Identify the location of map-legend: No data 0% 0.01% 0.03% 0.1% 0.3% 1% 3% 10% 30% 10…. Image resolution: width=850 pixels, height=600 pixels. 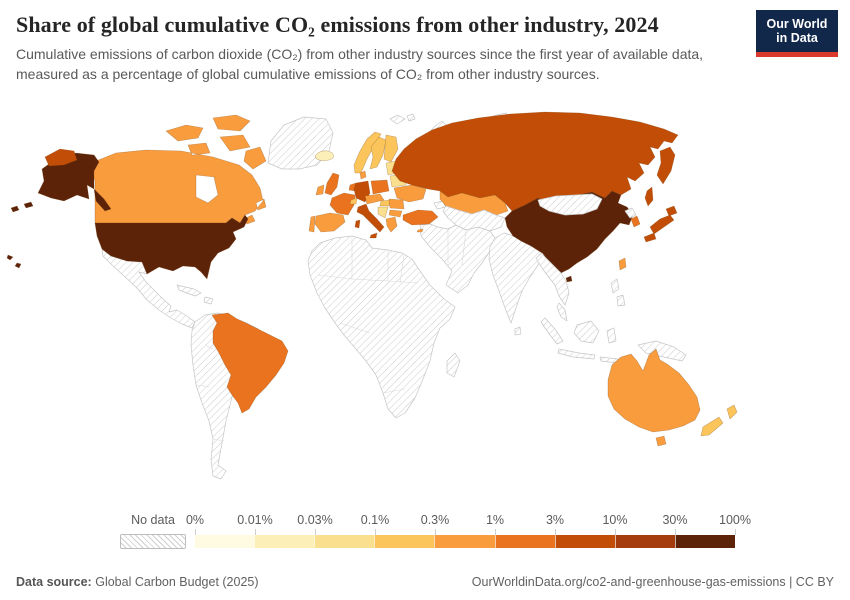
(425, 533).